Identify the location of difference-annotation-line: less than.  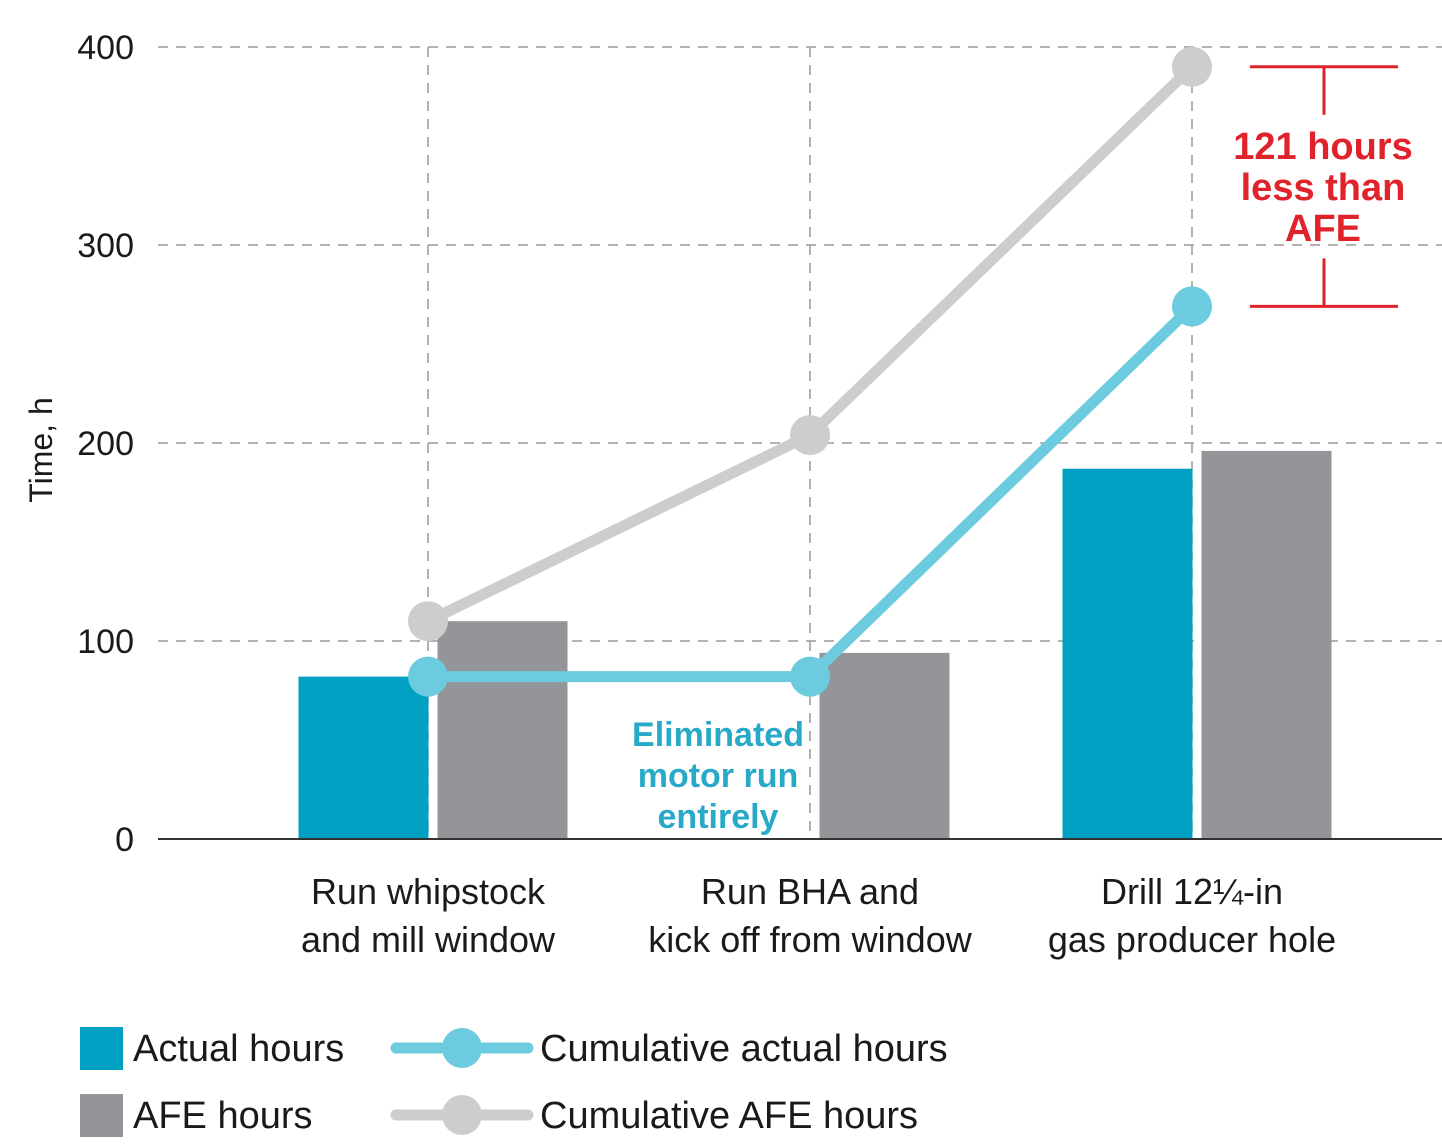
(1323, 188).